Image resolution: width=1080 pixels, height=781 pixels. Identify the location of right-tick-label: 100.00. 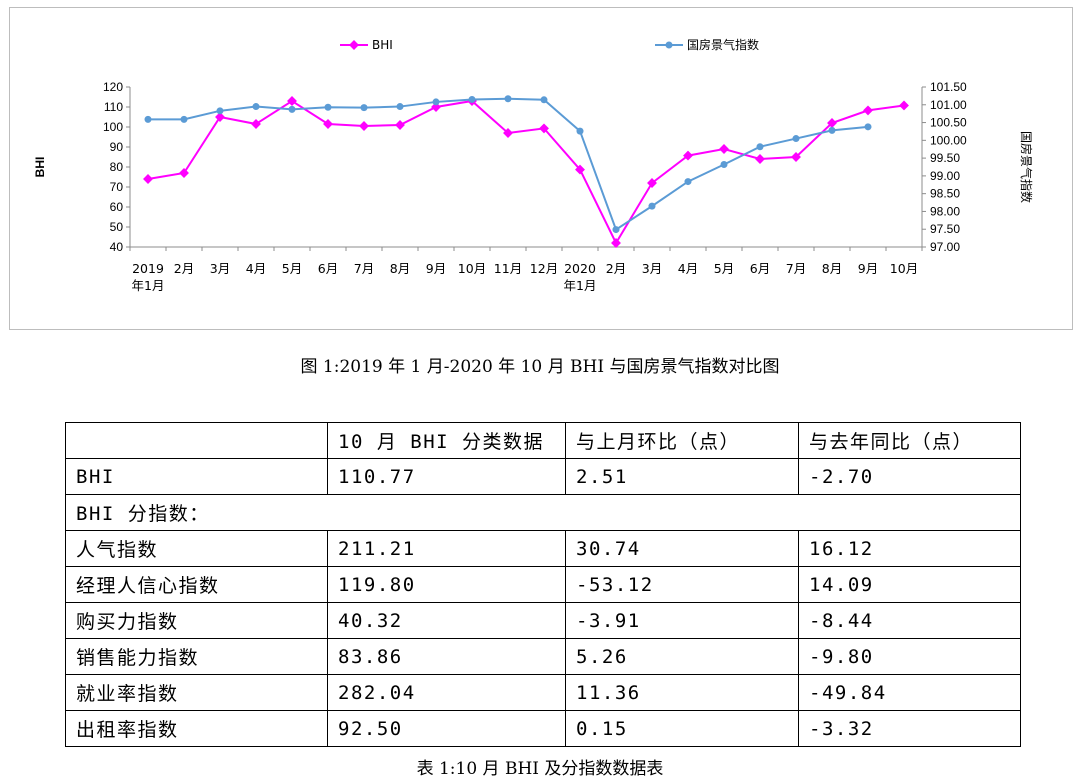
(948, 140).